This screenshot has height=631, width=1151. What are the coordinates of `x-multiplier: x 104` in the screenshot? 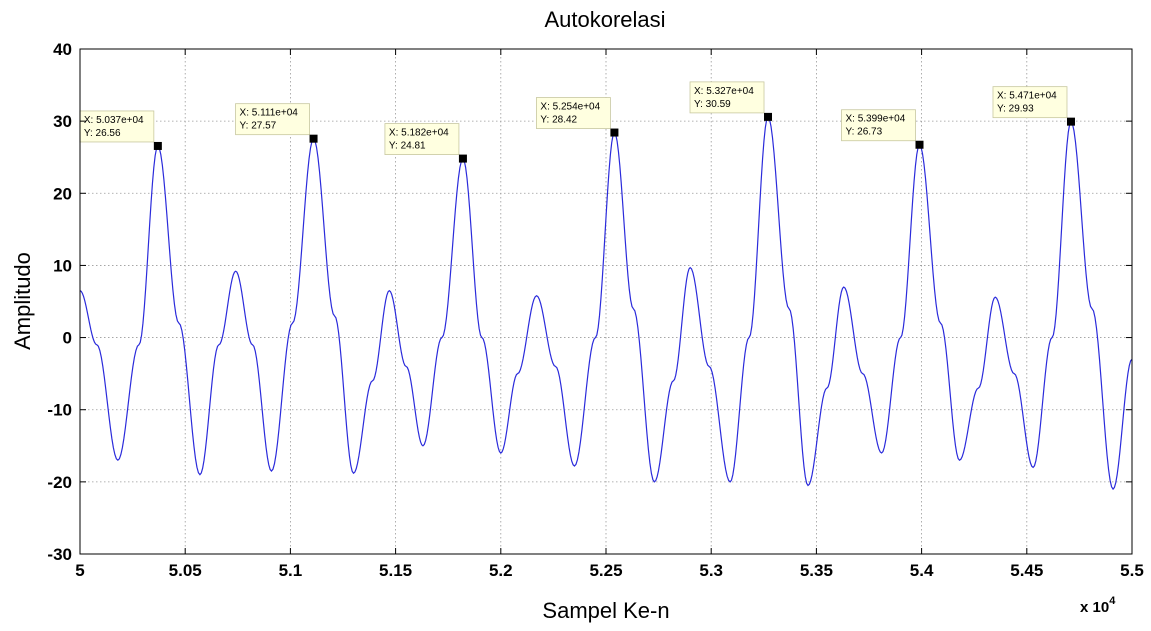 It's located at (1098, 605).